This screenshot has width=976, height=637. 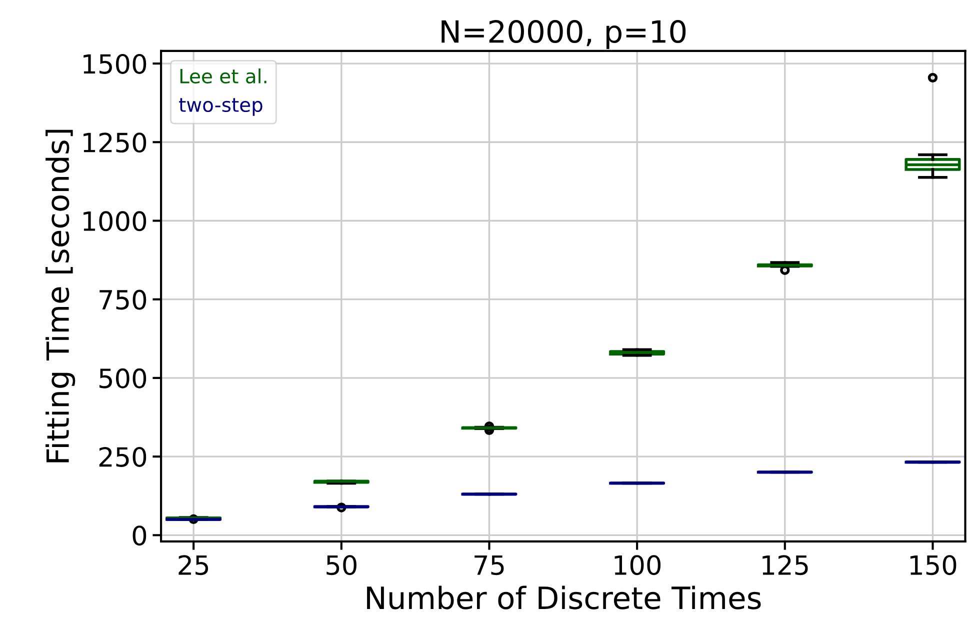 What do you see at coordinates (193, 565) in the screenshot?
I see `x-tick-label: 25` at bounding box center [193, 565].